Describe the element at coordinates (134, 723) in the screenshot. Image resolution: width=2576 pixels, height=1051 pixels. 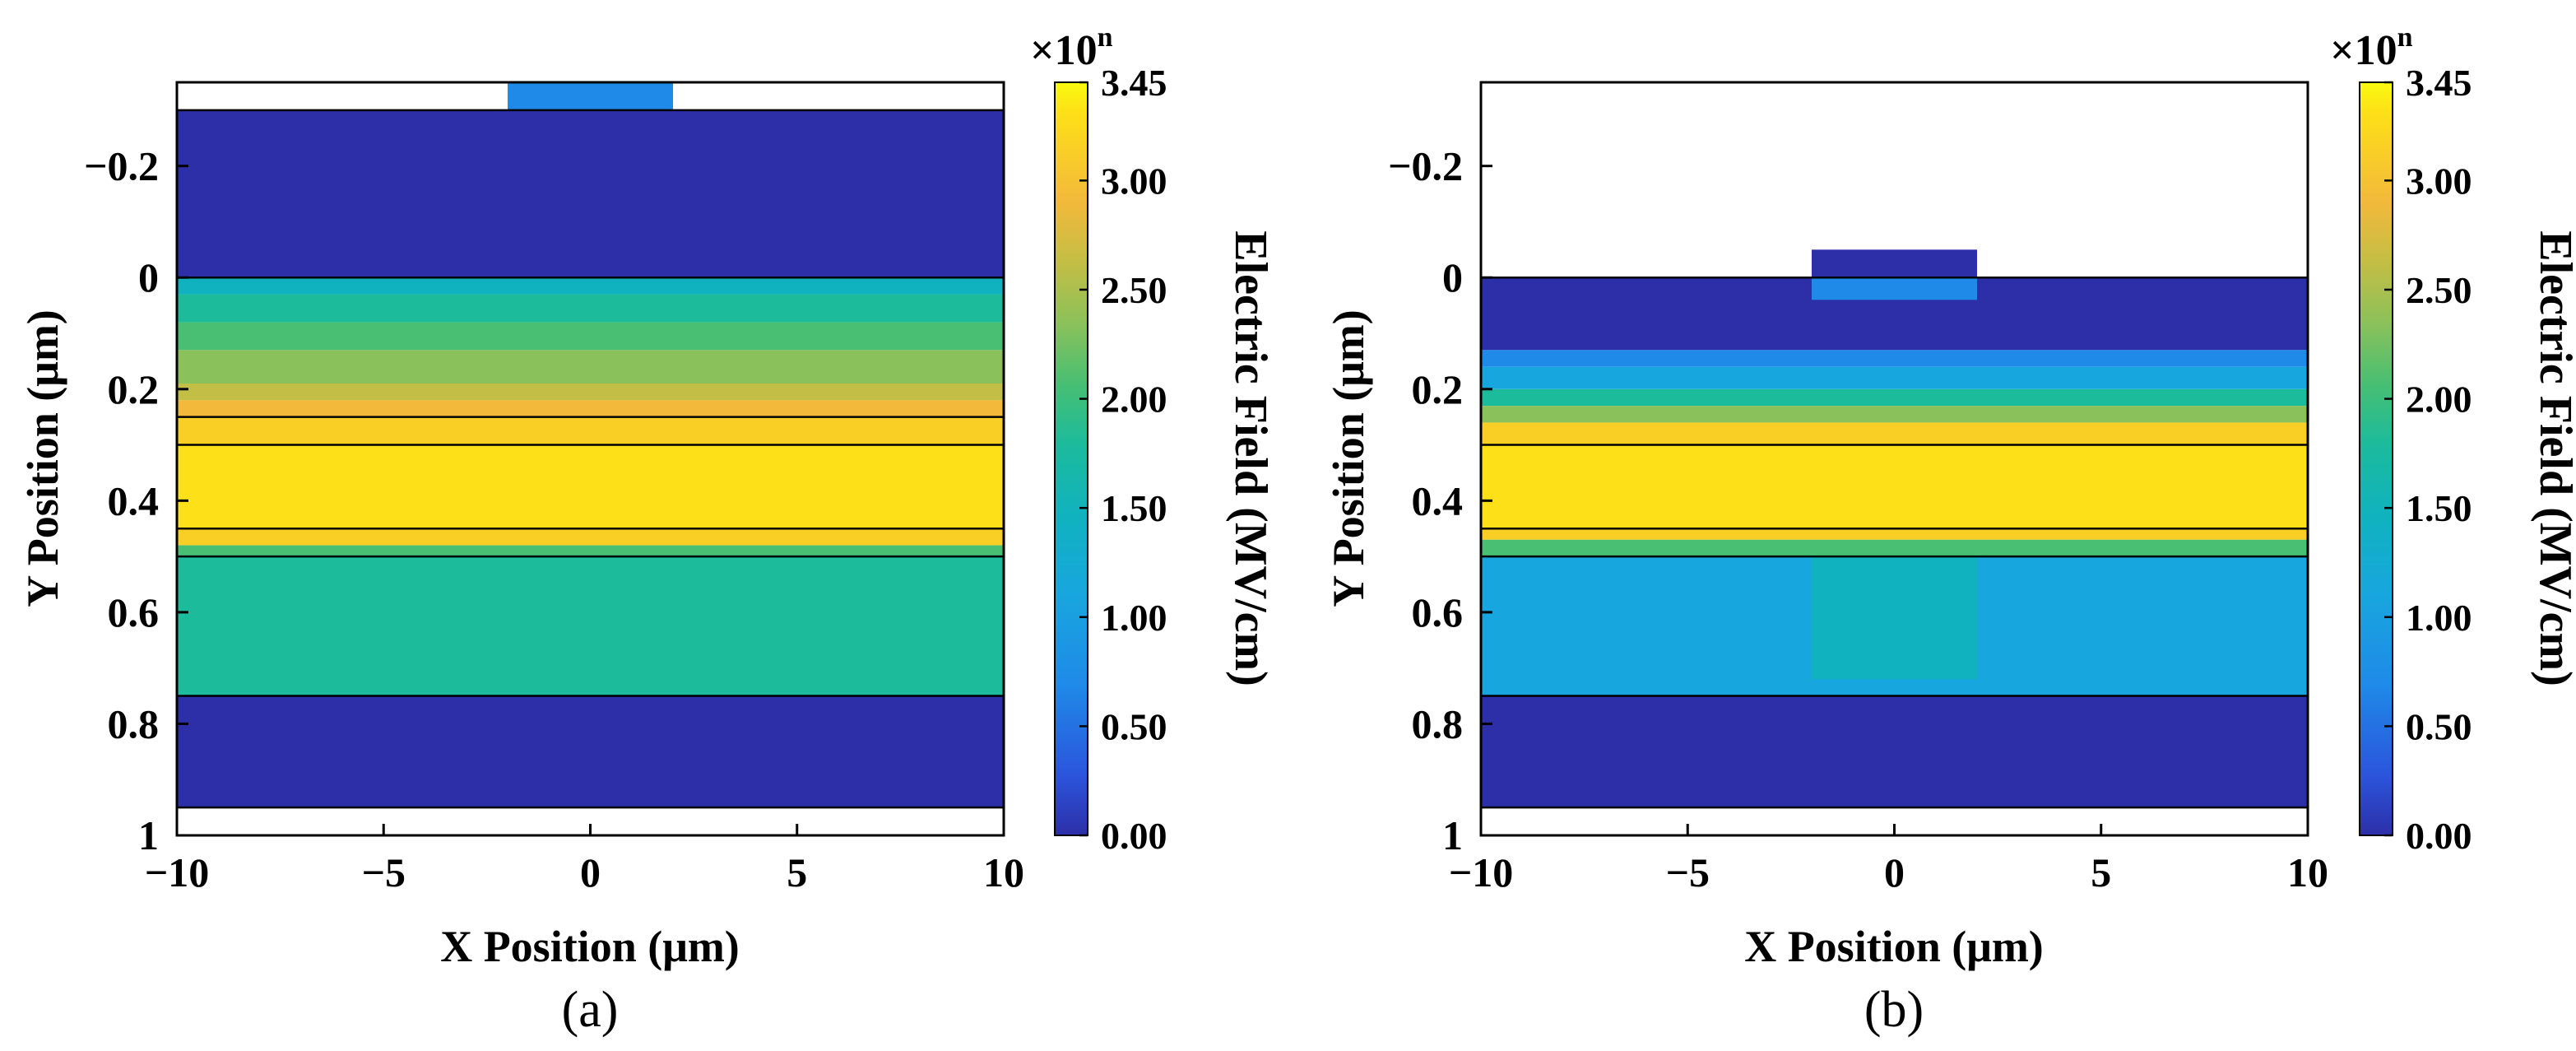
I see `panel-a-ytick-label-5: 0.8` at that location.